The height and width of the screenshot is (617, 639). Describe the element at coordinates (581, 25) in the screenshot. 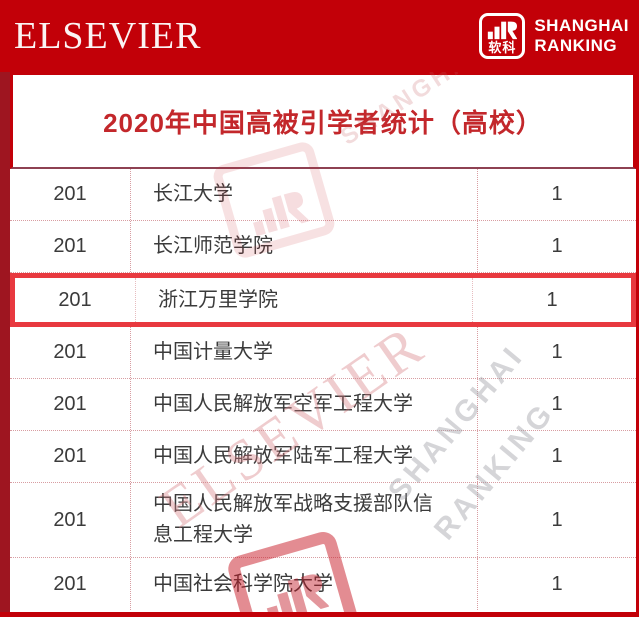

I see `shanghai-label: SHANGHAI` at that location.